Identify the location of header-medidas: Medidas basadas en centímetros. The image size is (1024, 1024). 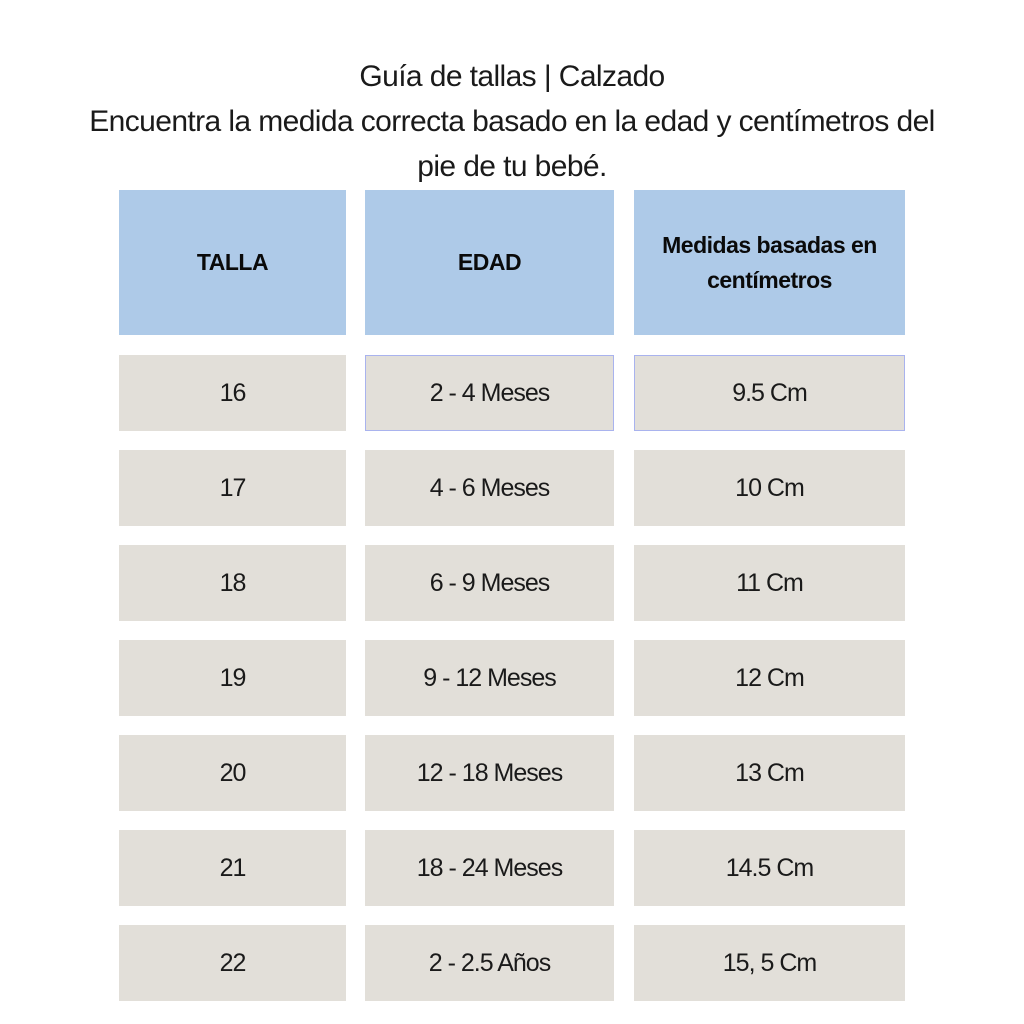
(769, 262).